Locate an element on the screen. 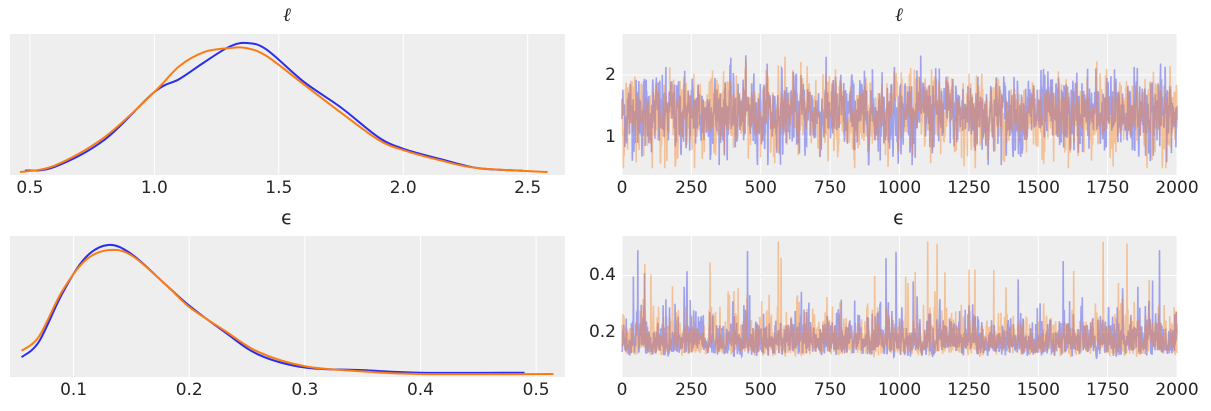  x-tick-label: 1.0 is located at coordinates (154, 188).